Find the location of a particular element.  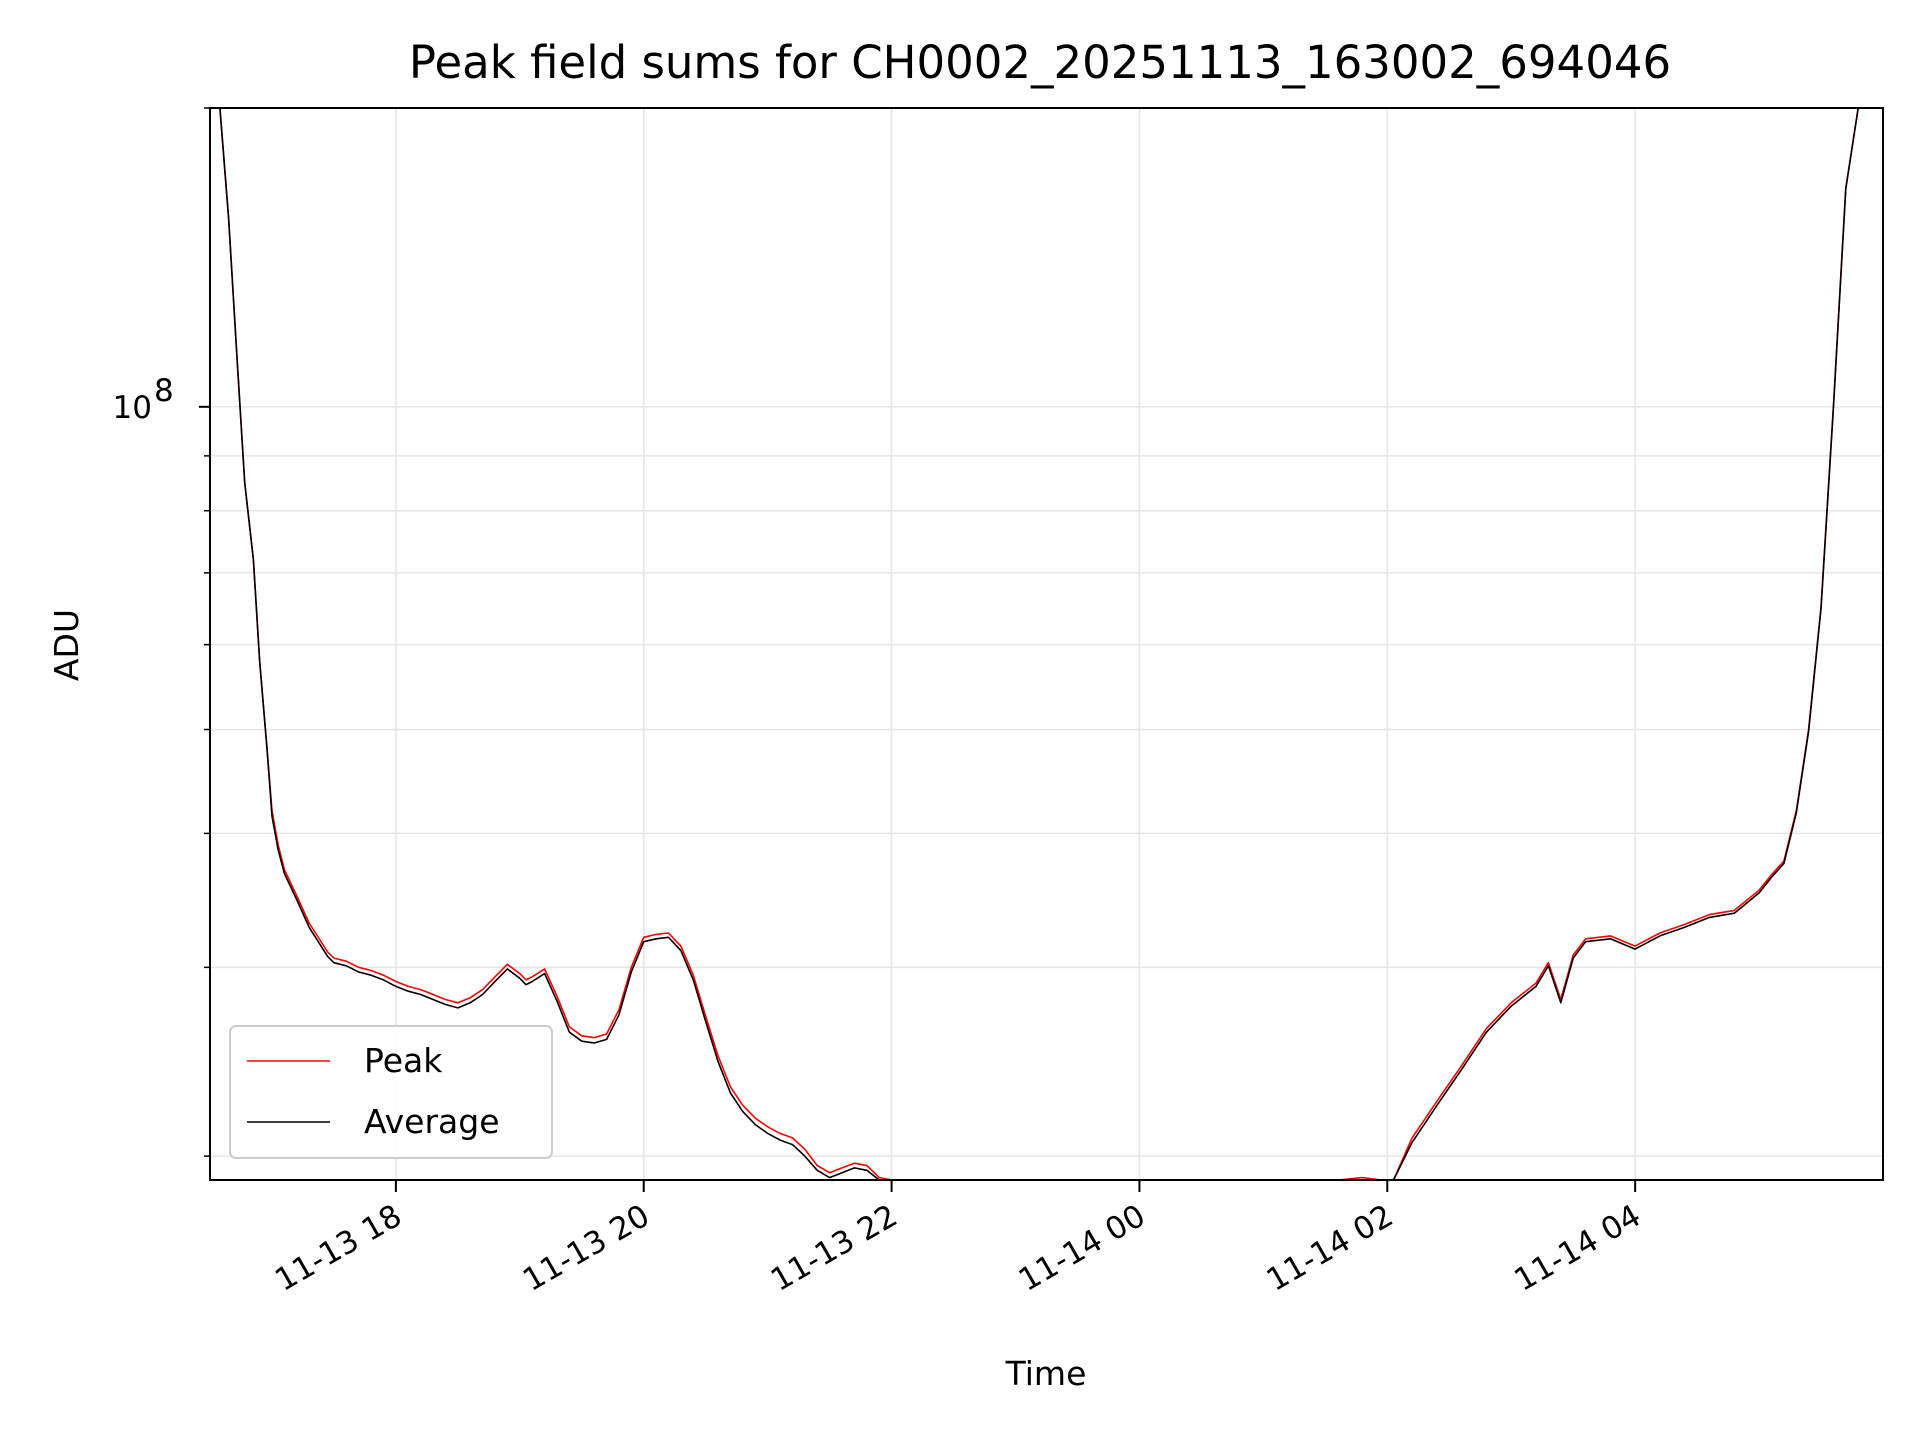

y-tick-label-base: 10 is located at coordinates (132, 408).